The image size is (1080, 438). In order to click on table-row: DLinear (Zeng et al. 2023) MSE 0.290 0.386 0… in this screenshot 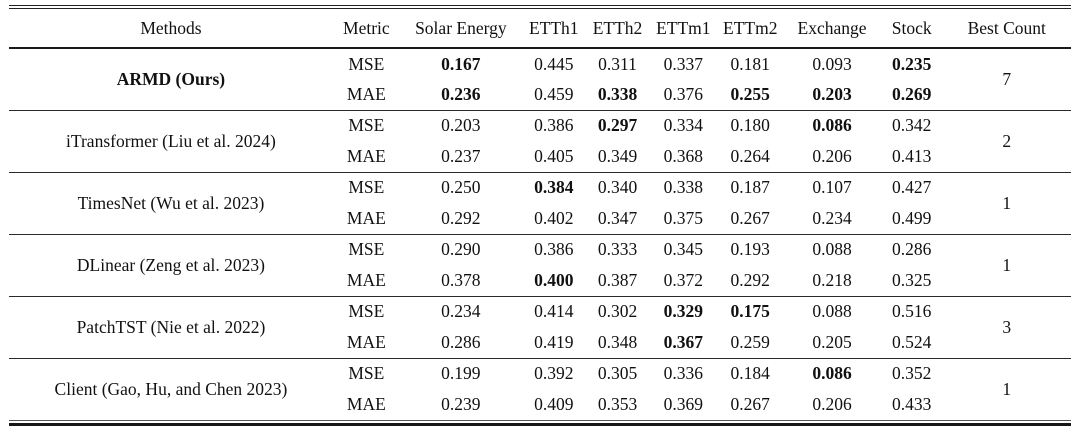, I will do `click(540, 254)`.